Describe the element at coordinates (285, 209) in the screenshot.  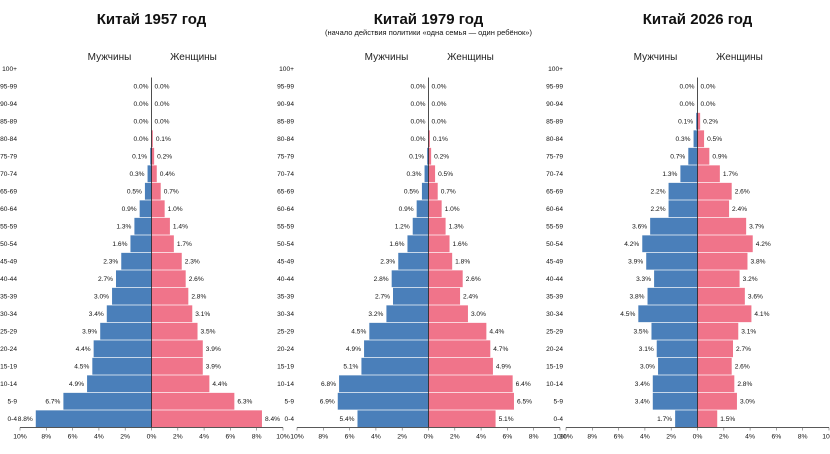
I see `age-group-label: 60-64` at that location.